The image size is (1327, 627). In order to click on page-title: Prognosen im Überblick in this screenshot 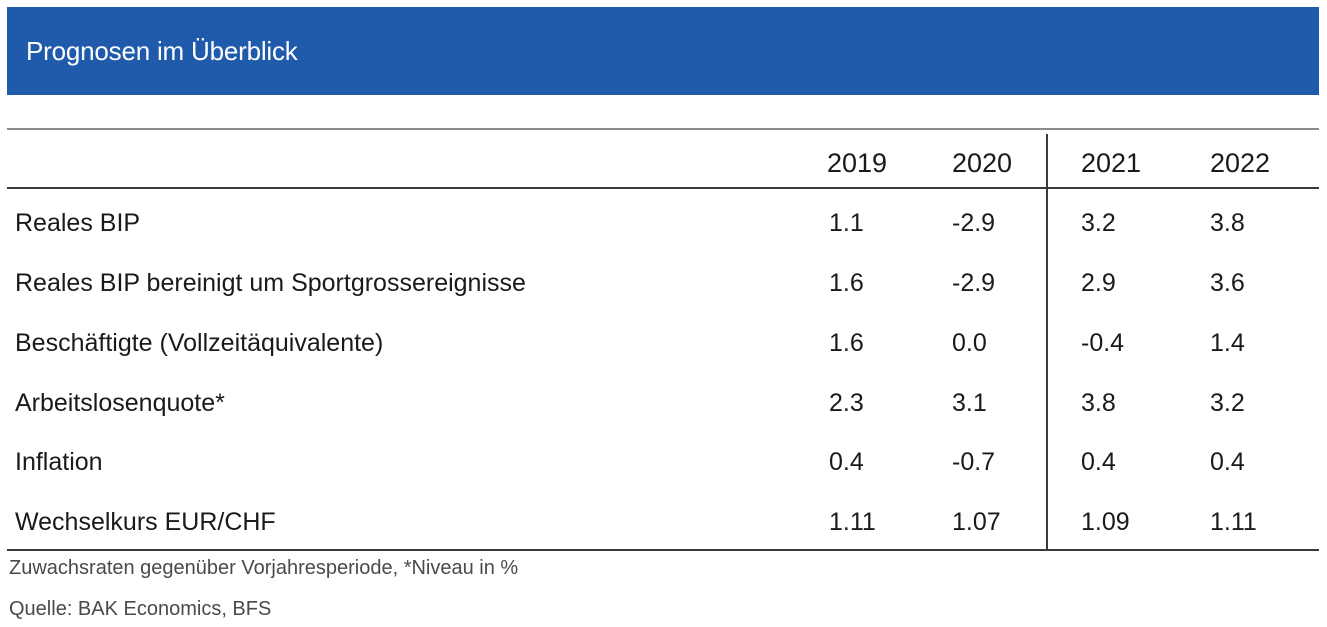, I will do `click(162, 51)`.